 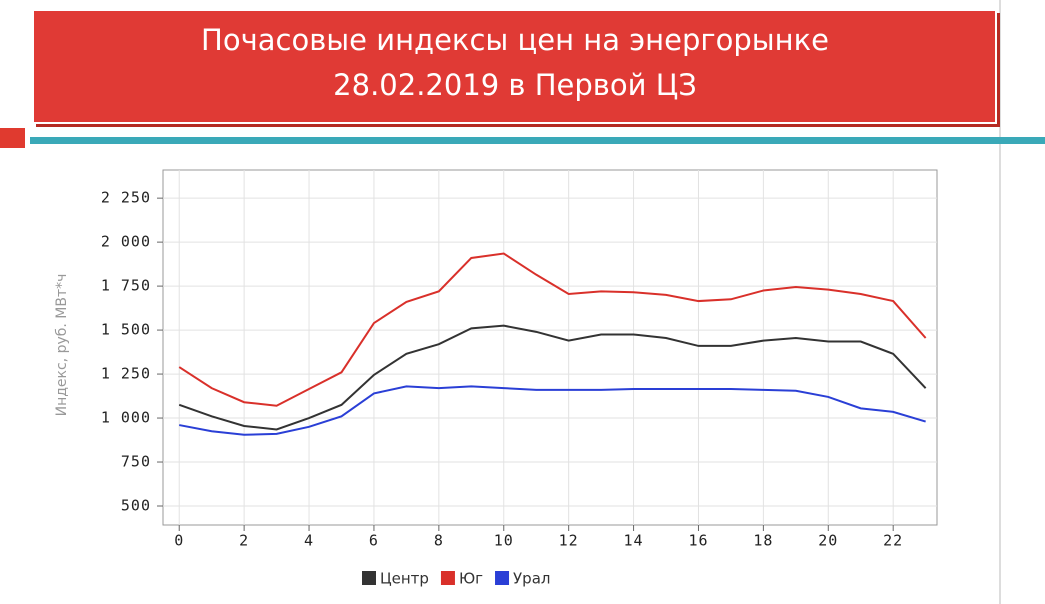 What do you see at coordinates (374, 541) in the screenshot?
I see `x-tick-label: 6` at bounding box center [374, 541].